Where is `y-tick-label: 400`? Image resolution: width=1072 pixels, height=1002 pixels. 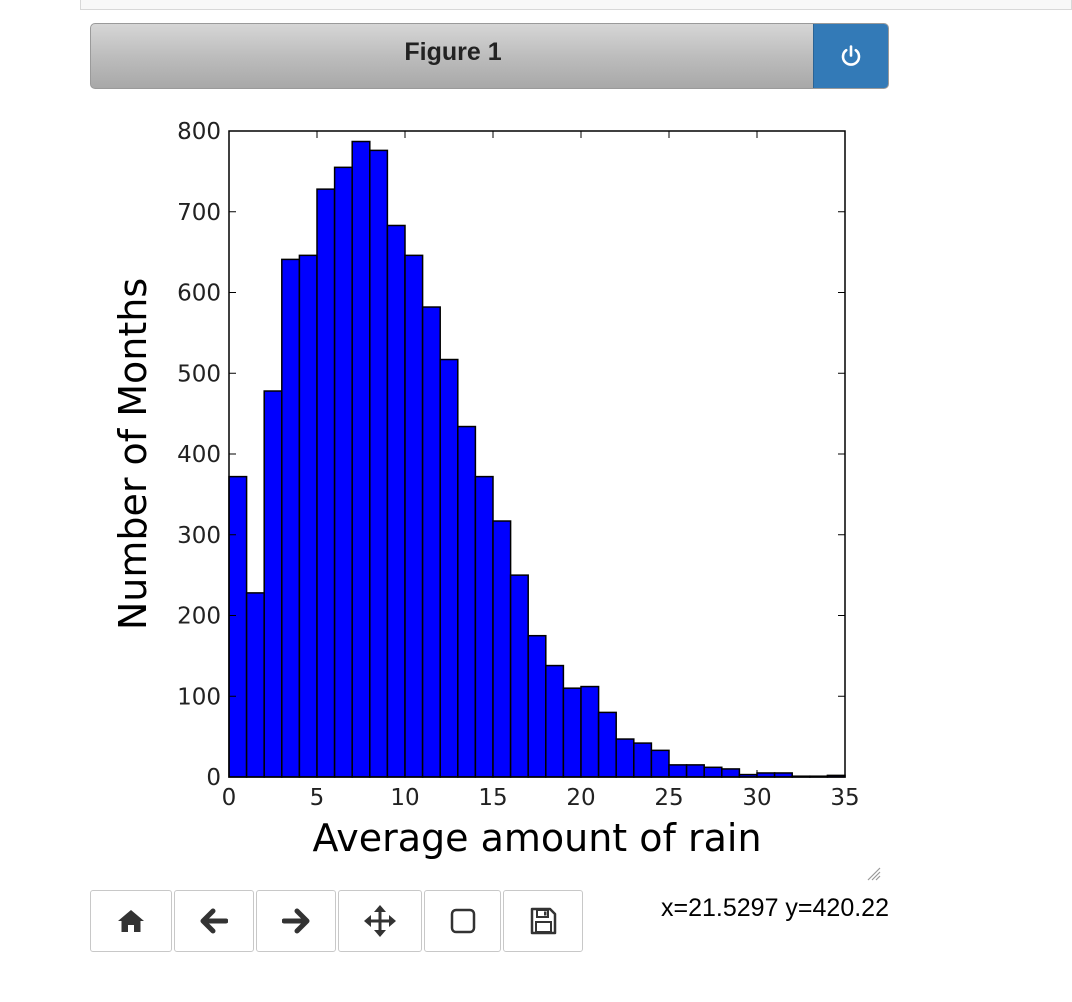
y-tick-label: 400 is located at coordinates (199, 455).